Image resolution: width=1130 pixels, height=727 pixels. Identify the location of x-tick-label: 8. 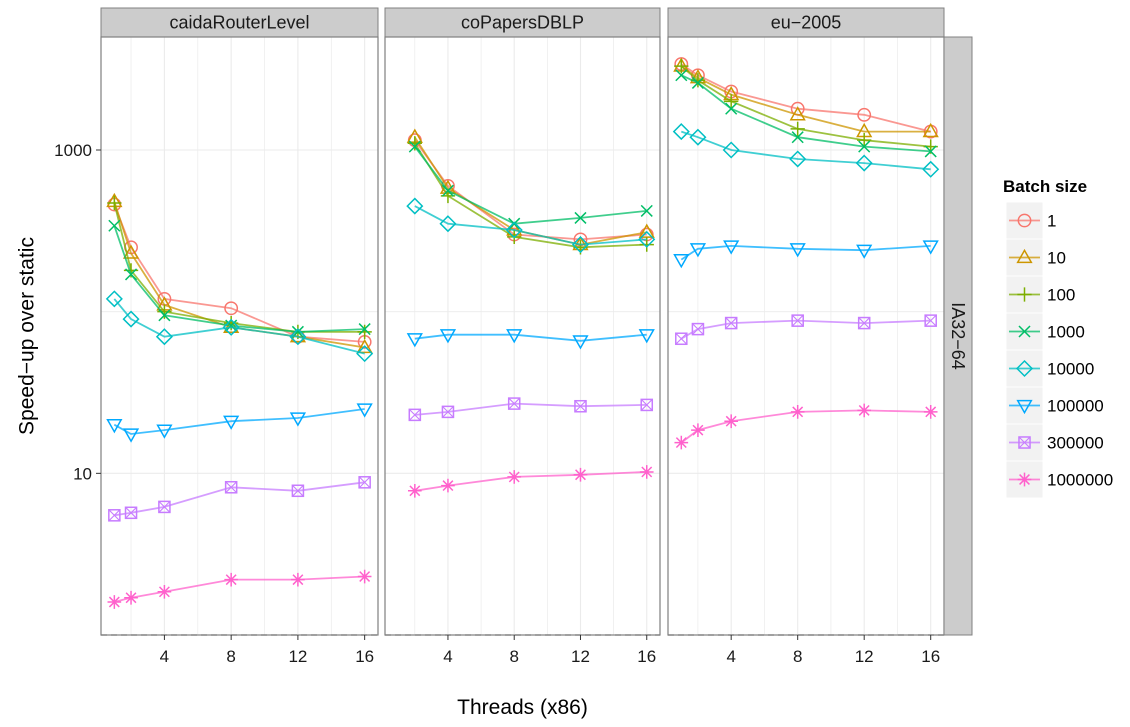
(230, 656).